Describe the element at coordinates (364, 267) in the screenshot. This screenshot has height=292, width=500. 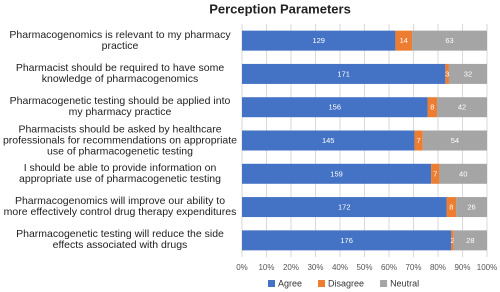
I see `x-tick-label: 50%` at that location.